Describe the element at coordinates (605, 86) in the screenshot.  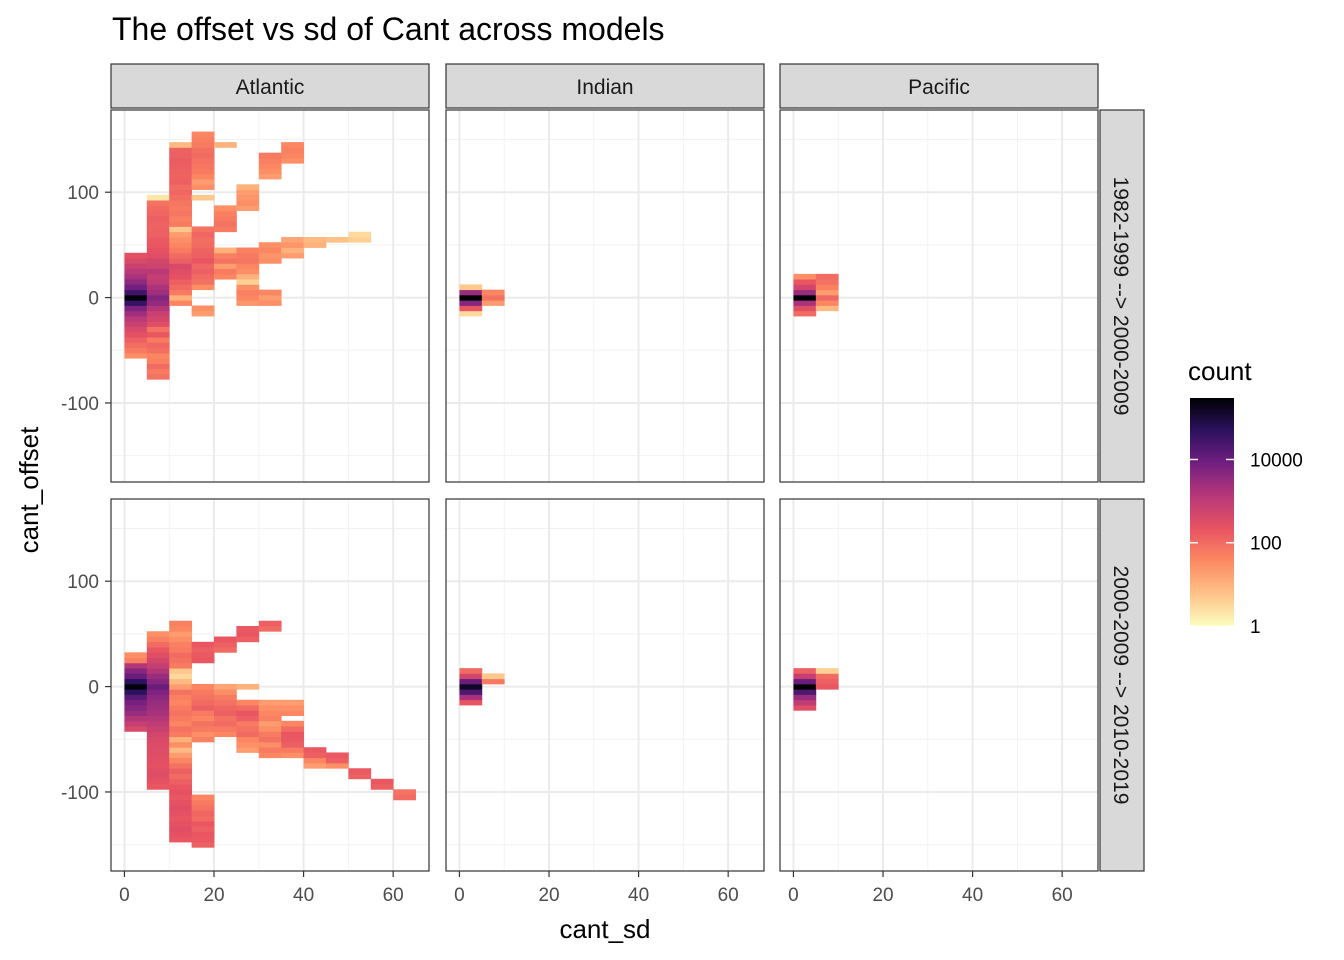
I see `facet-strip-indian: Indian` at that location.